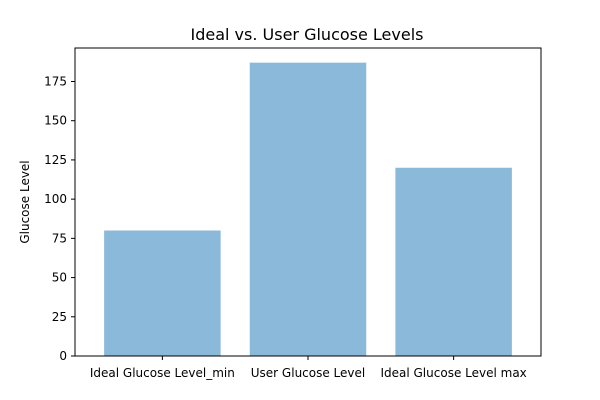 Image resolution: width=600 pixels, height=400 pixels. What do you see at coordinates (453, 373) in the screenshot?
I see `x-tick-label-2: Ideal Glucose Level max` at bounding box center [453, 373].